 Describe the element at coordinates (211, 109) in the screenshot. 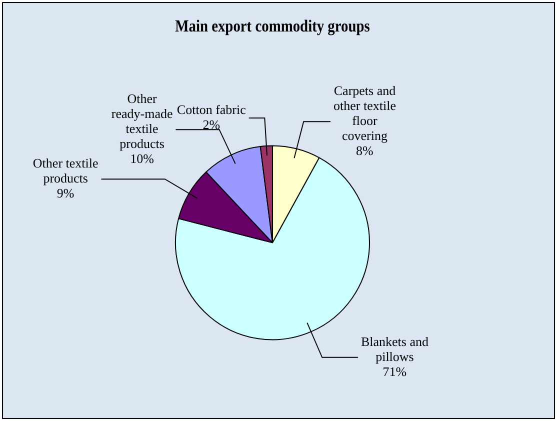

I see `slice-label: Cotton fabric` at that location.